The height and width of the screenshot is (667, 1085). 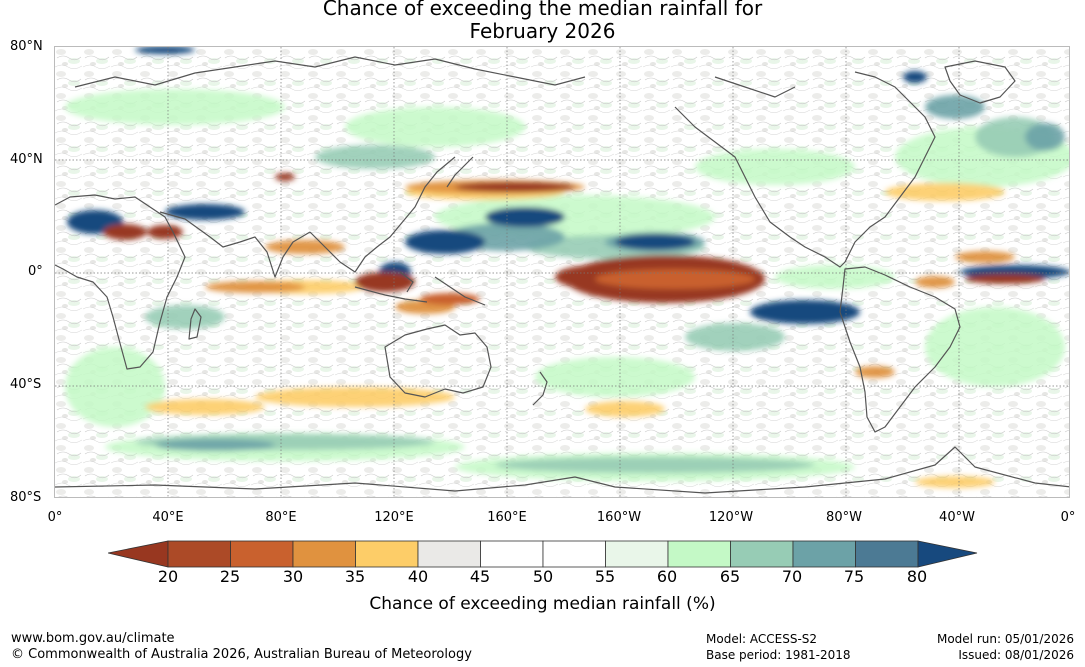 I want to click on lat-label-equator: 0°, so click(x=35, y=271).